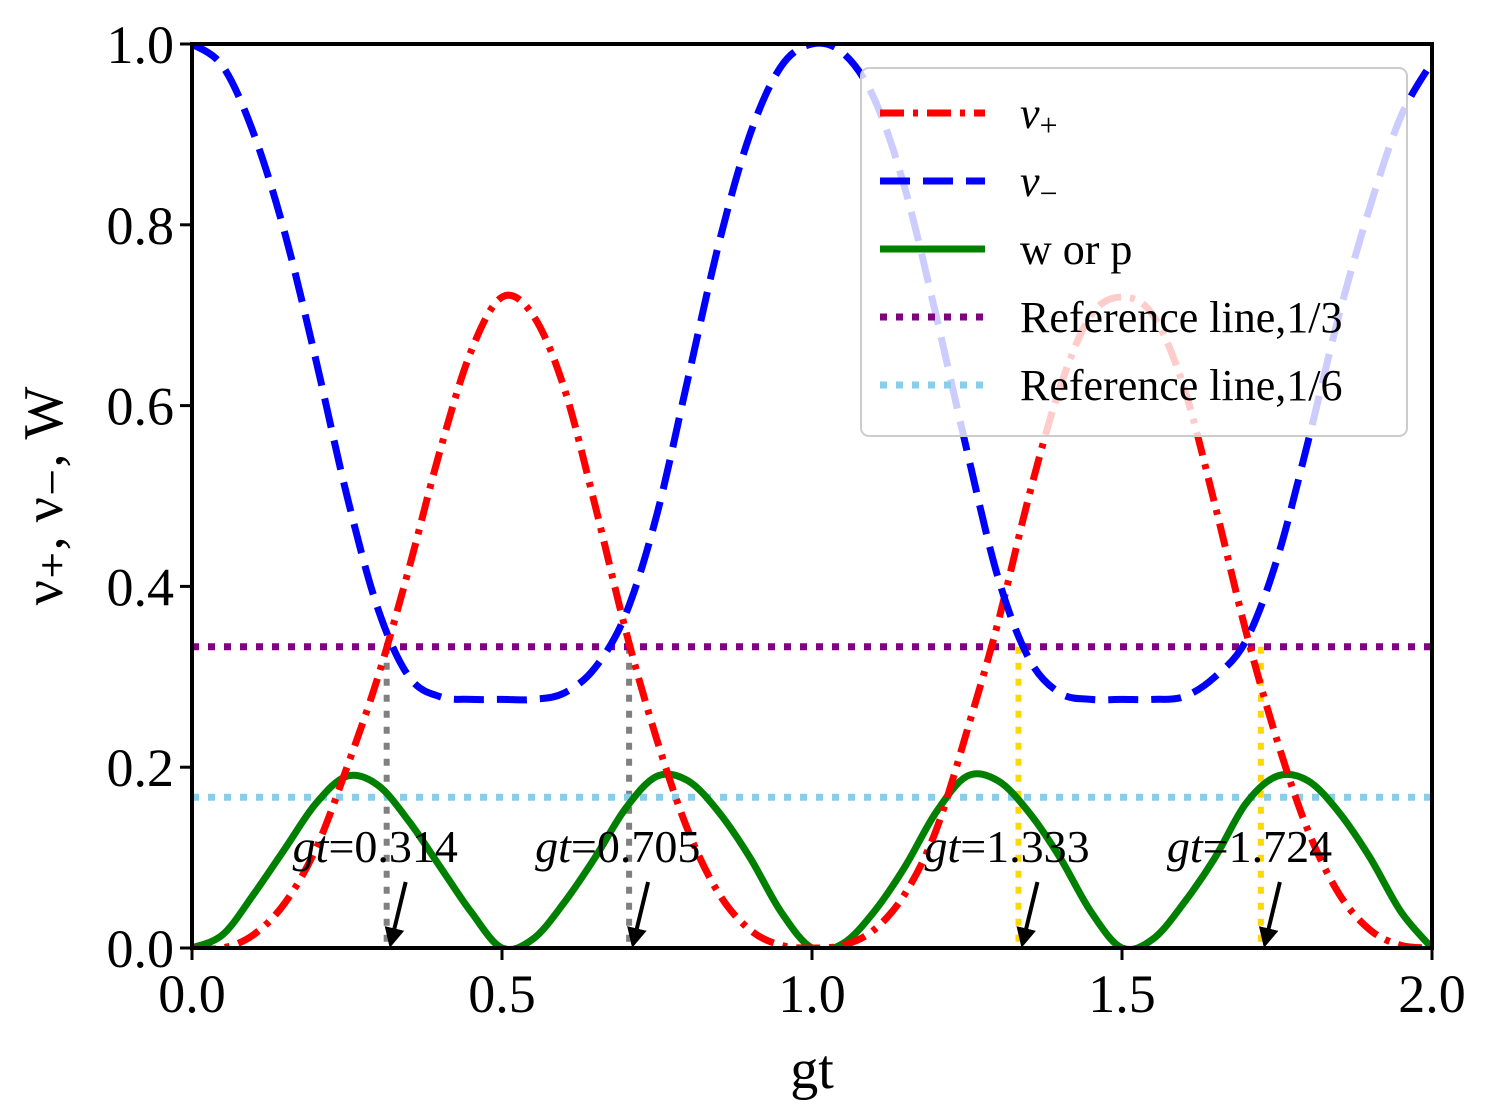 The height and width of the screenshot is (1119, 1496). I want to click on legend-label-1: ν−, so click(1039, 184).